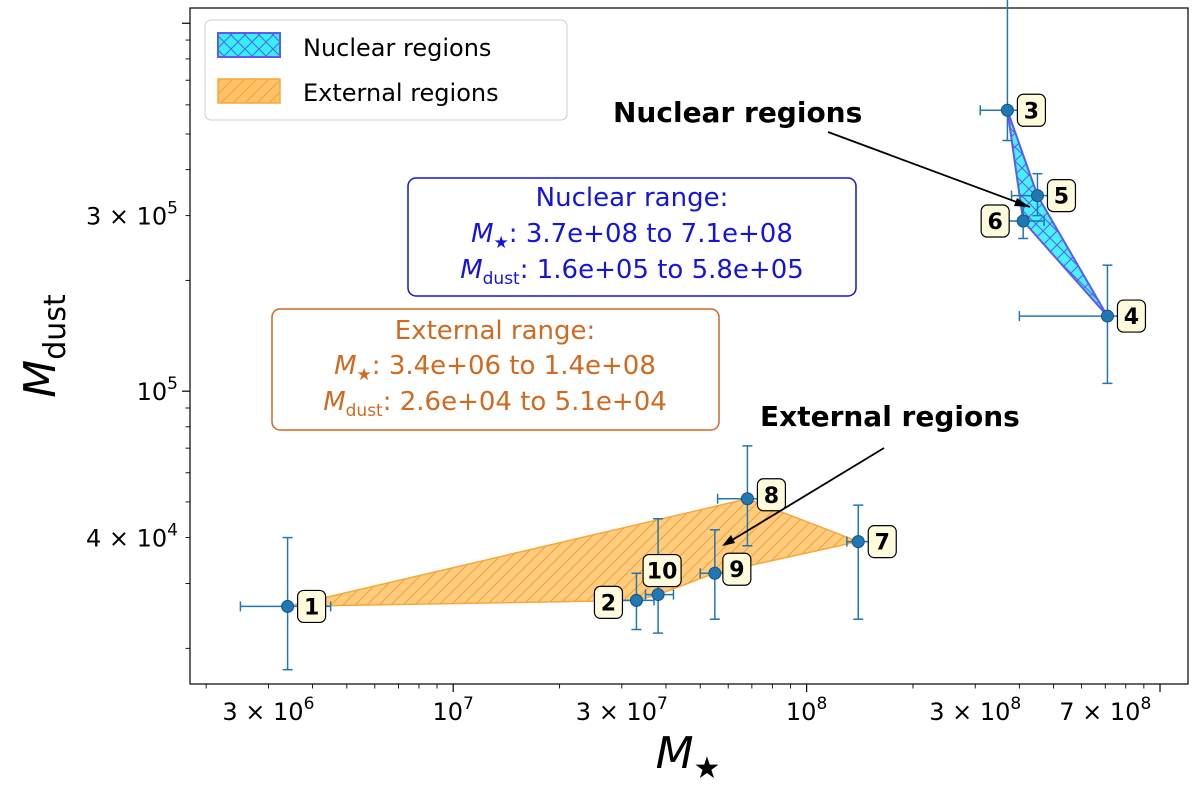 This screenshot has height=787, width=1200. I want to click on external-range-mdust: Mdust: 2.6e+04 to 5.1e+04, so click(495, 404).